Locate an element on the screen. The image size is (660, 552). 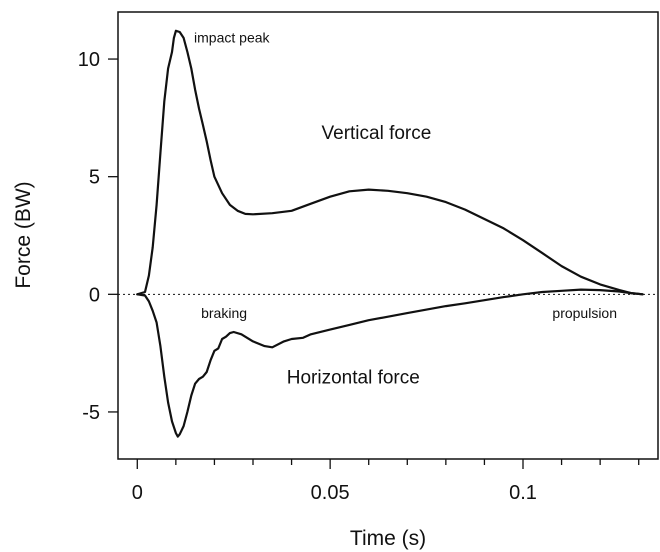
chart-annotation: impact peak is located at coordinates (232, 38).